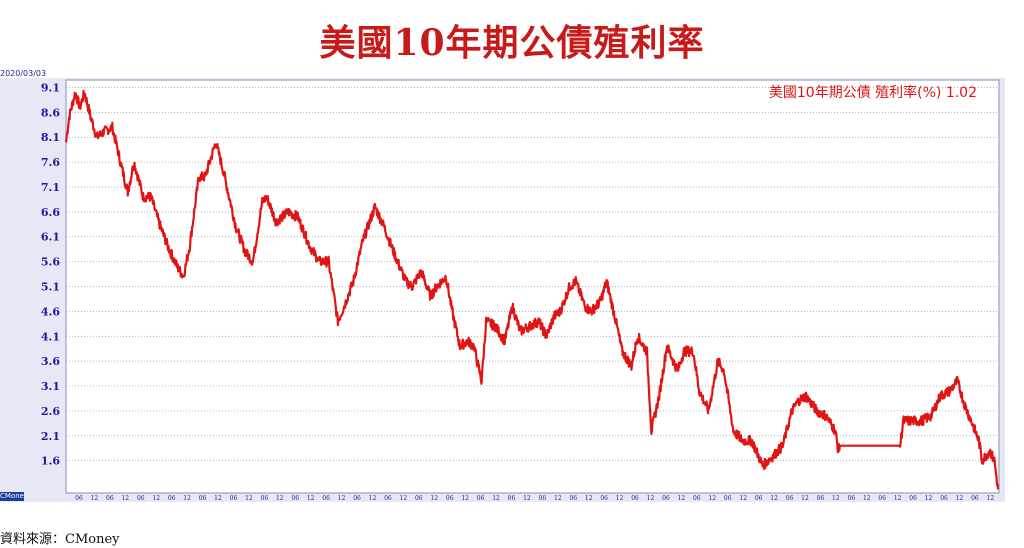  Describe the element at coordinates (23, 73) in the screenshot. I see `date-stamp: 2020/03/03` at that location.